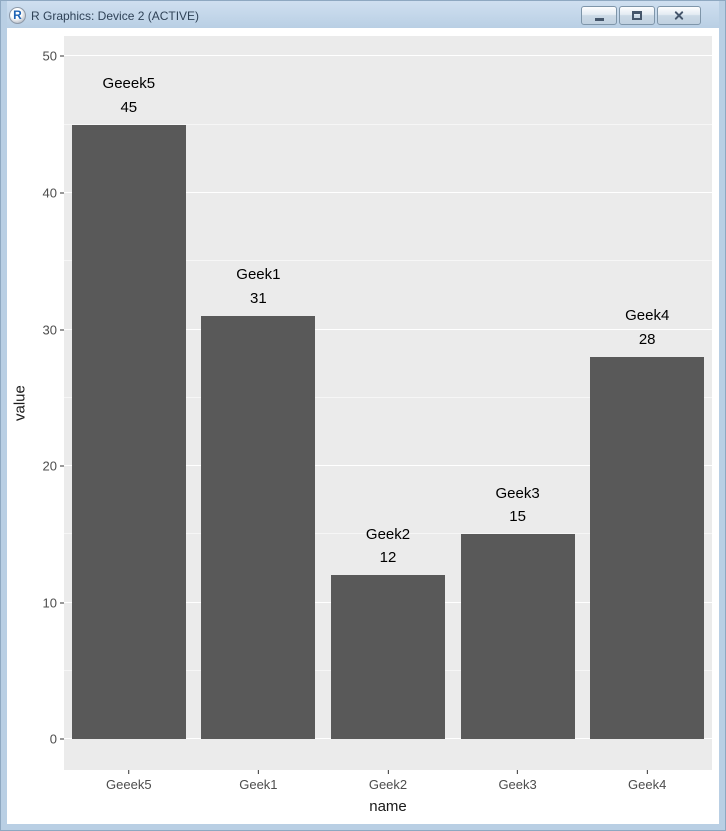 The width and height of the screenshot is (726, 831). What do you see at coordinates (388, 546) in the screenshot?
I see `bar-label: Geek2 12` at bounding box center [388, 546].